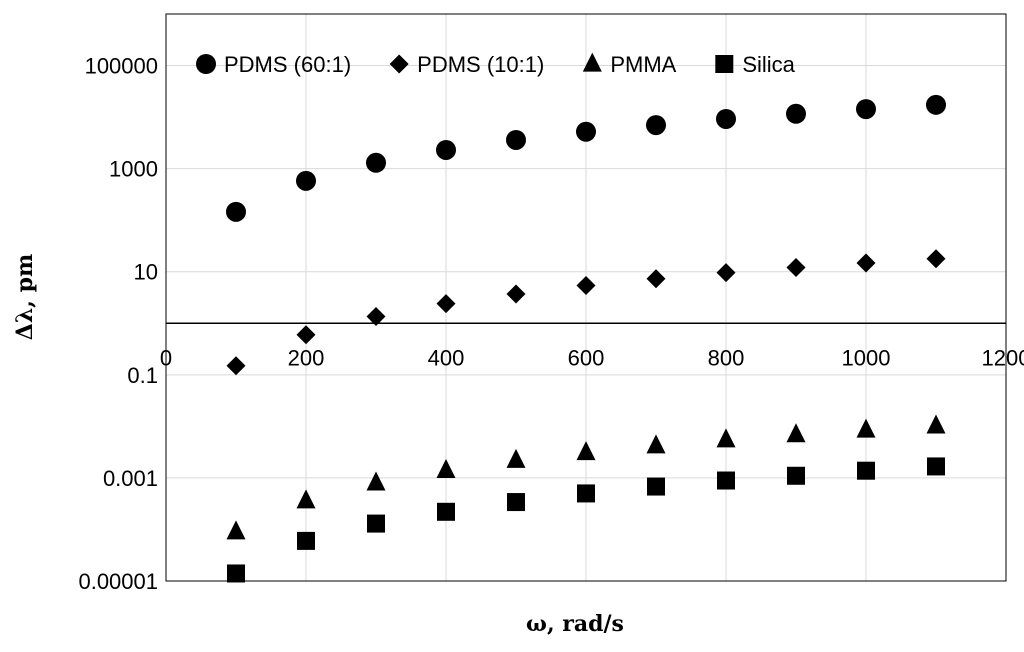  Describe the element at coordinates (446, 357) in the screenshot. I see `x-tick-label: 400` at that location.